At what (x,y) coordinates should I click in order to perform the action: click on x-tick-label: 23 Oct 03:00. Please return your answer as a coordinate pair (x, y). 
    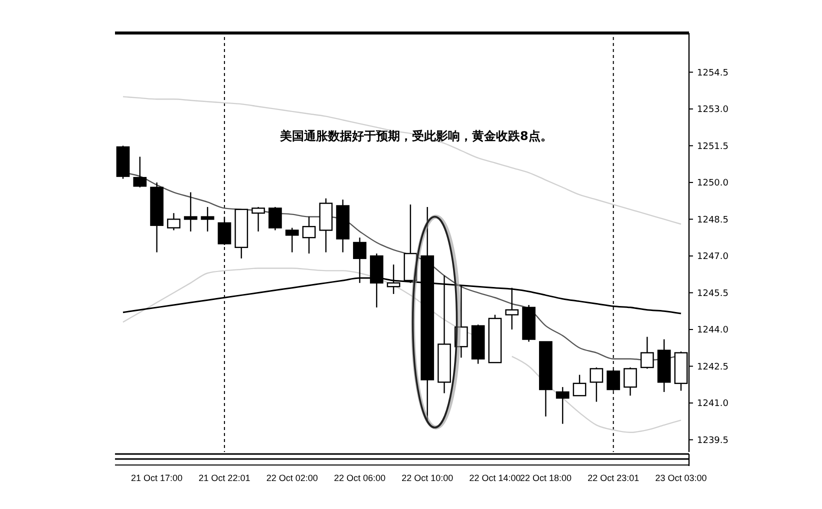
    Looking at the image, I should click on (681, 478).